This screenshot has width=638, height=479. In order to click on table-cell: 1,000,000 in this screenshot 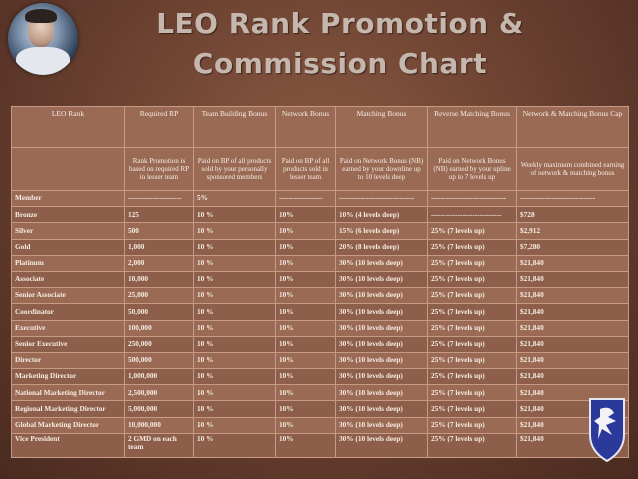, I will do `click(159, 377)`.